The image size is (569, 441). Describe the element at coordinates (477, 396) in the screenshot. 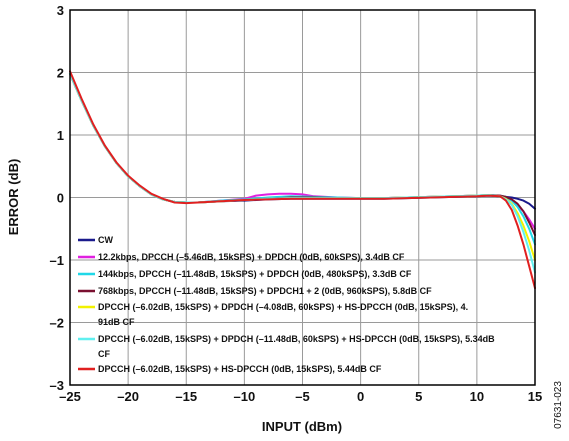

I see `x-tick-label: 10` at that location.